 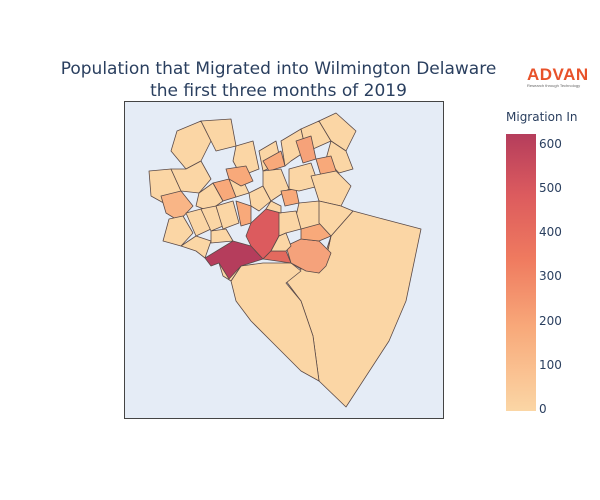 I want to click on logo-wordmark: ADVAN, so click(x=558, y=74).